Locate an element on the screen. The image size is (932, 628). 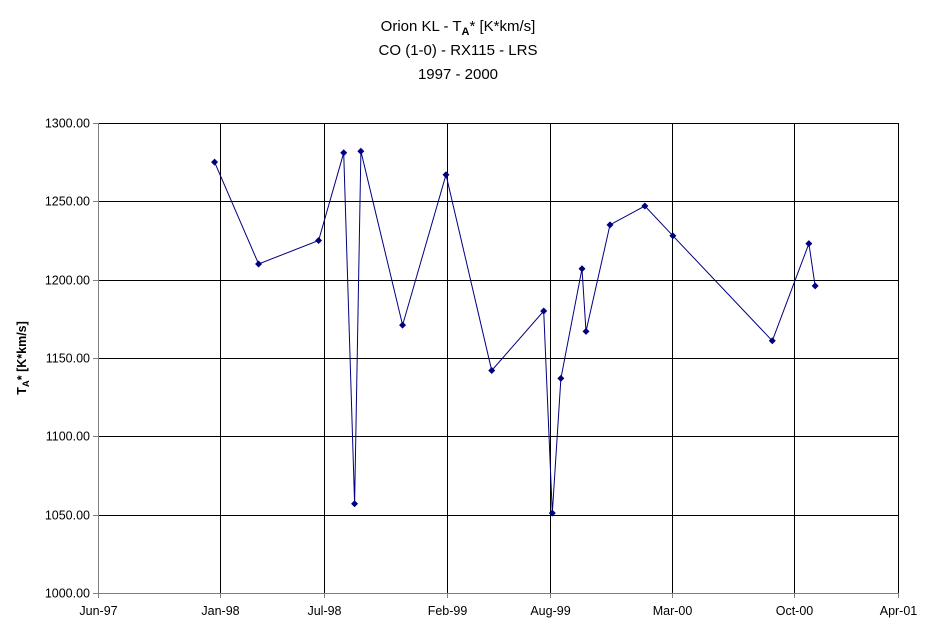
x-tick-label: Aug-99 is located at coordinates (550, 611).